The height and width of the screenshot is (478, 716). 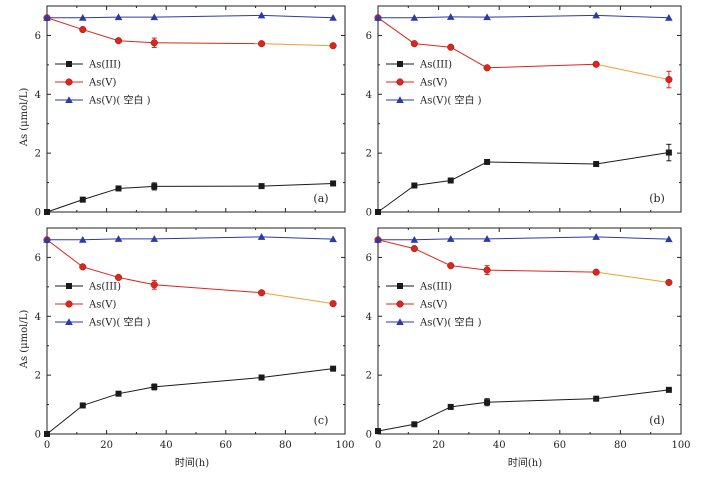 What do you see at coordinates (24, 118) in the screenshot?
I see `y-axis-title-top: As (μmol/L)` at bounding box center [24, 118].